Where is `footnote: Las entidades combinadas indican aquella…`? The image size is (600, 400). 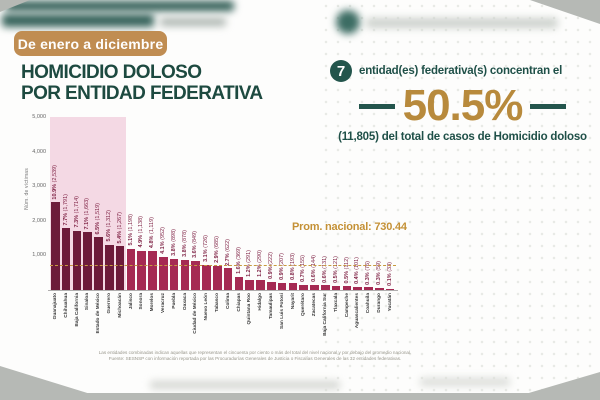 footnote: Las entidades combinadas indican aquella… is located at coordinates (255, 355).